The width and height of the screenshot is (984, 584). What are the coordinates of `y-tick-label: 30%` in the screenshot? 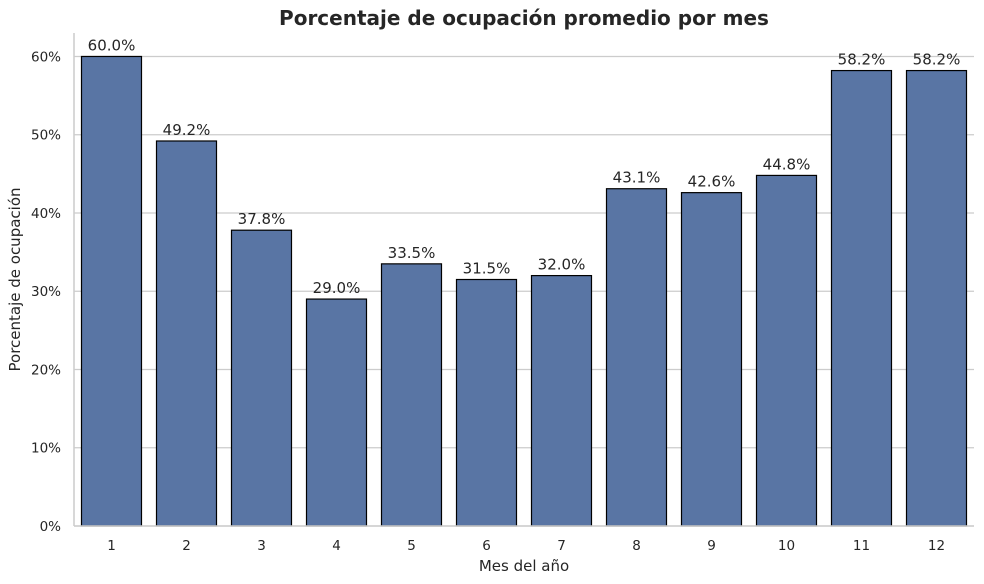 It's located at (46, 292).